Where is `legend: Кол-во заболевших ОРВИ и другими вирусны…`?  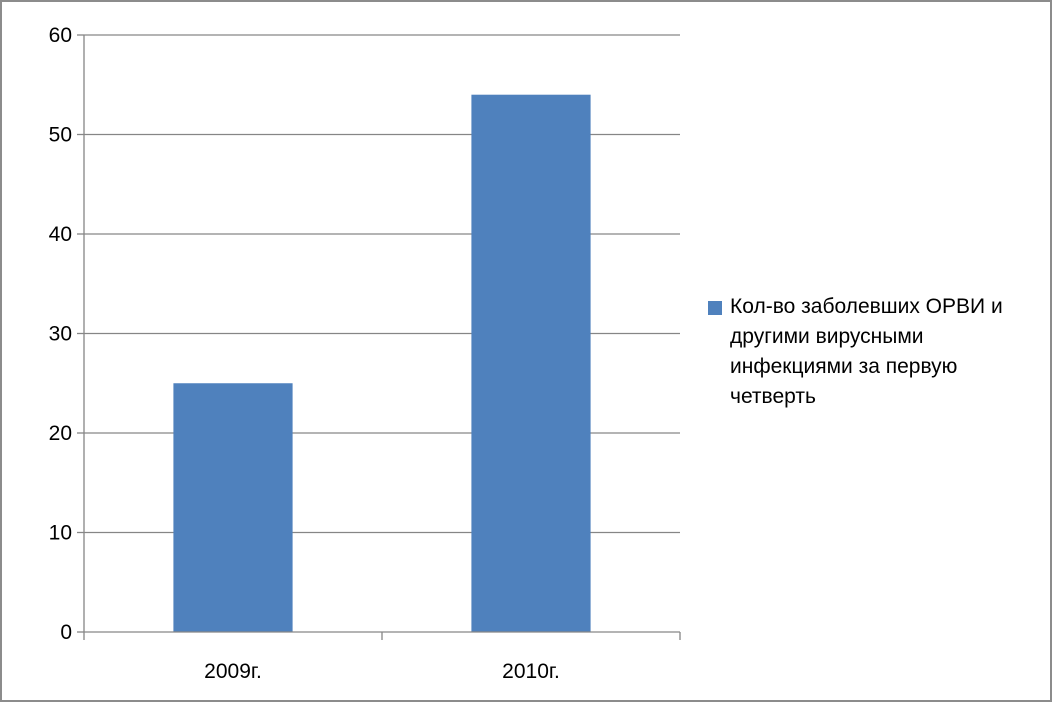 legend: Кол-во заболевших ОРВИ и другими вирусны… is located at coordinates (878, 352).